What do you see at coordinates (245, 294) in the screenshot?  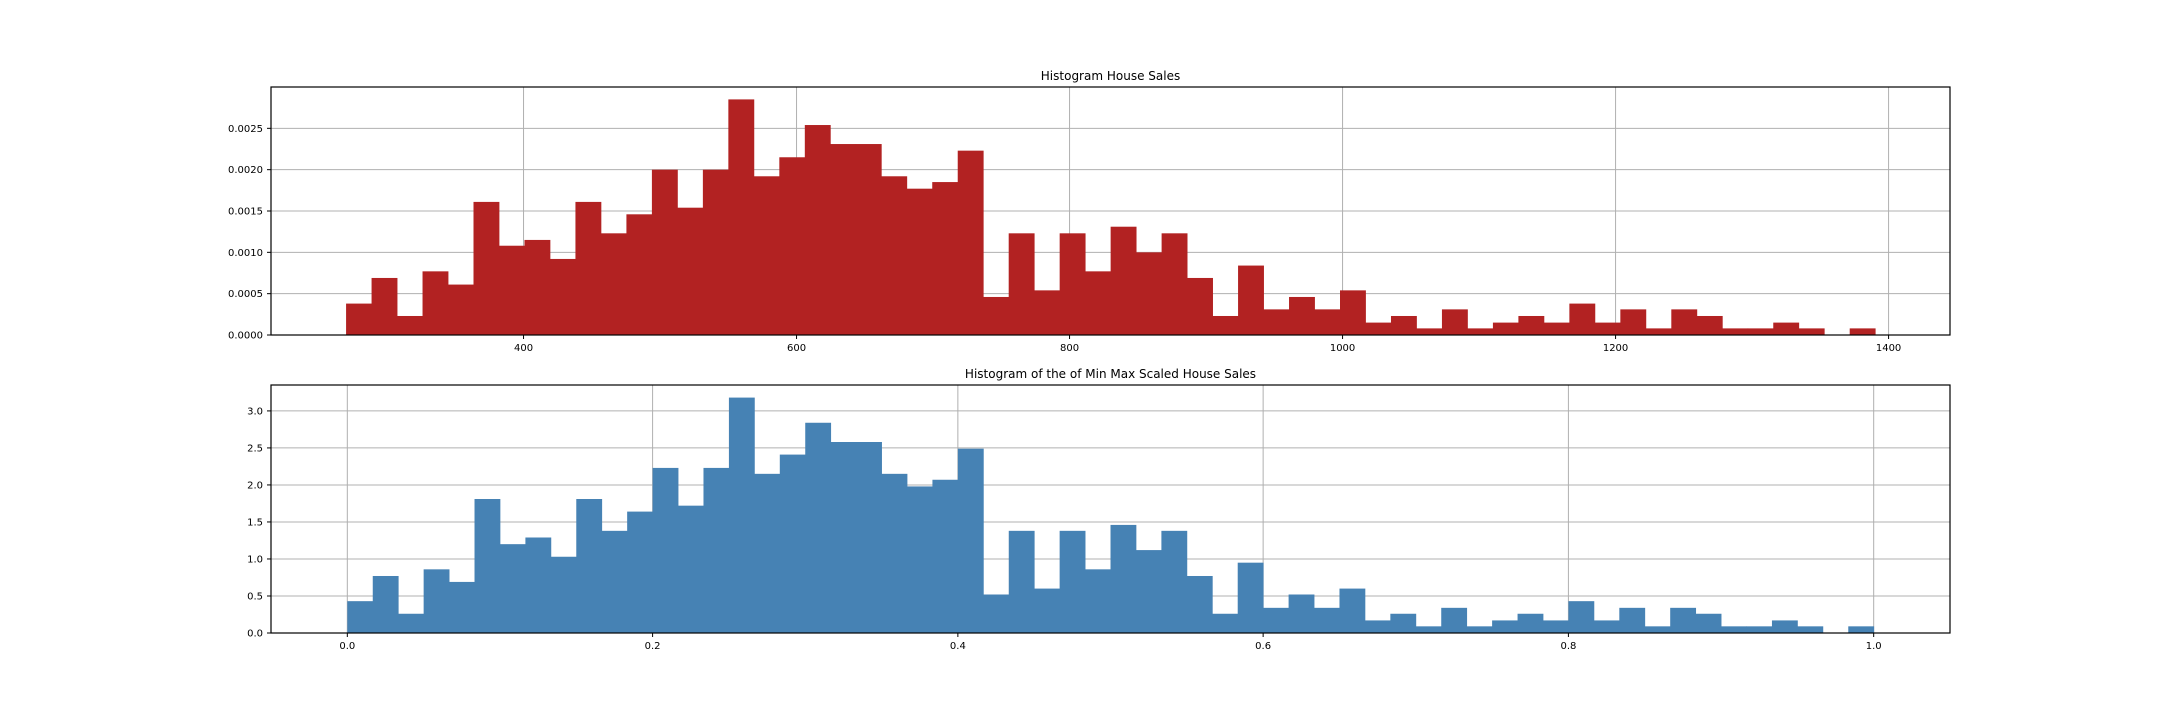 I see `y-tick-label: 0.0005` at bounding box center [245, 294].